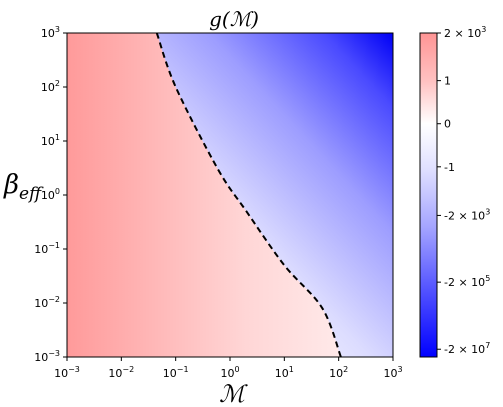  I want to click on y-tick-label-exp: −3, so click(54, 353).